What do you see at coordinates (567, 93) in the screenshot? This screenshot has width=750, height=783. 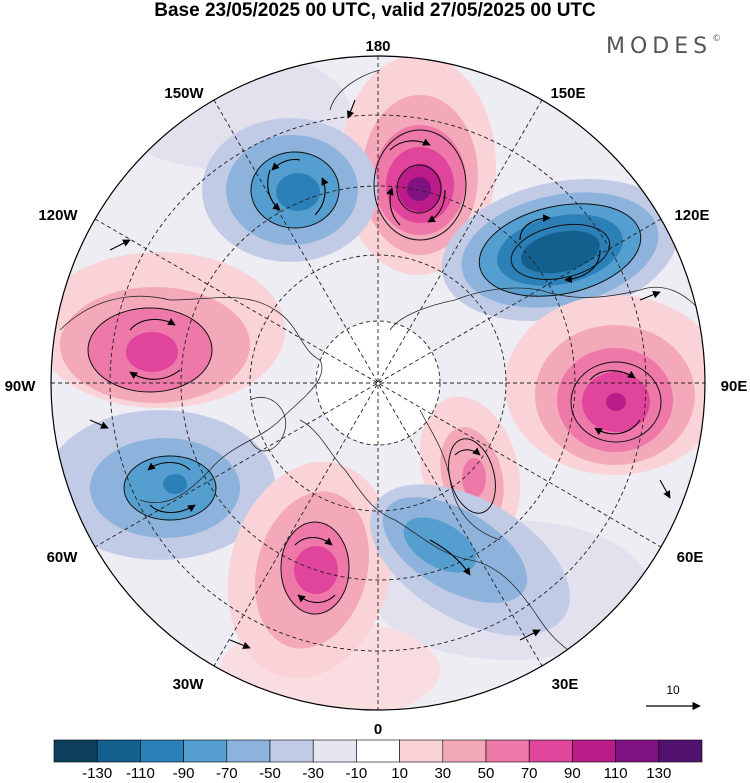 I see `lon-label-150E: 150E` at bounding box center [567, 93].